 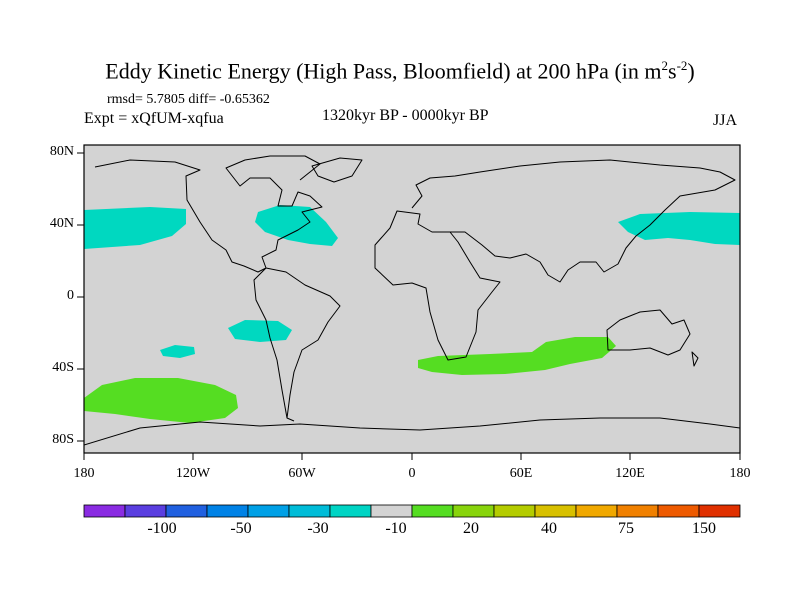 I want to click on colorbar-label: 20, so click(x=471, y=528).